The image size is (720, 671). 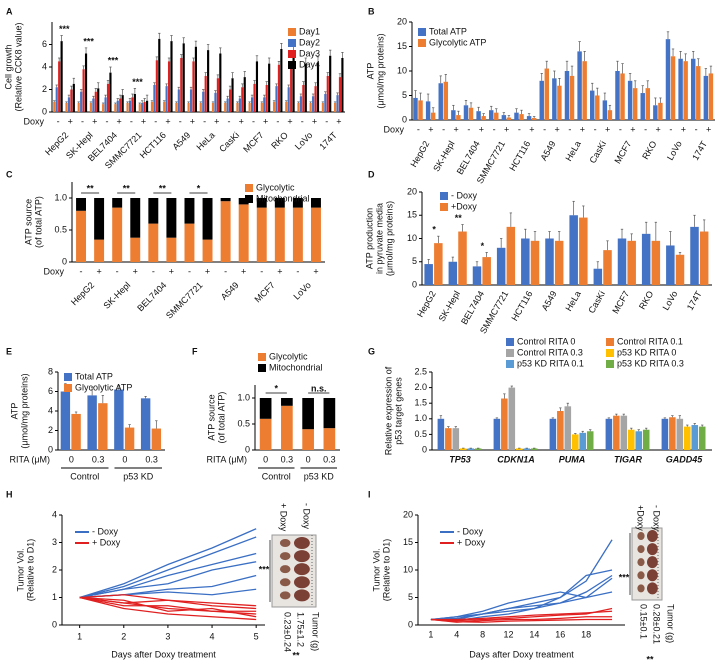 I want to click on panel-label: B, so click(x=371, y=11).